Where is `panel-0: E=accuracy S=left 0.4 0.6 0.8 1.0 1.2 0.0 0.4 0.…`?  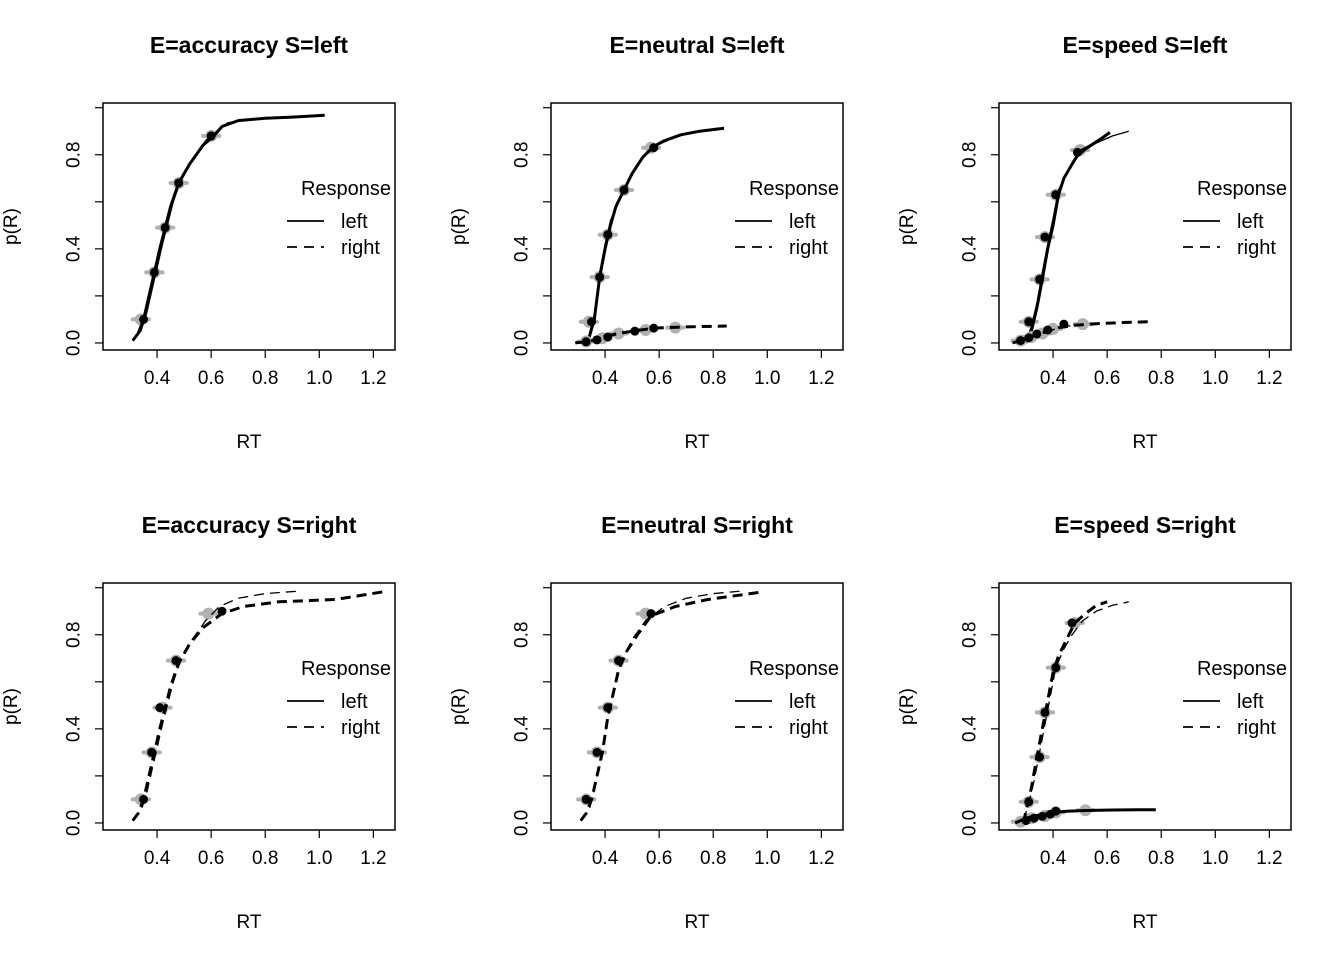 panel-0: E=accuracy S=left 0.4 0.6 0.8 1.0 1.2 0.0 0.4 0.… is located at coordinates (198, 242).